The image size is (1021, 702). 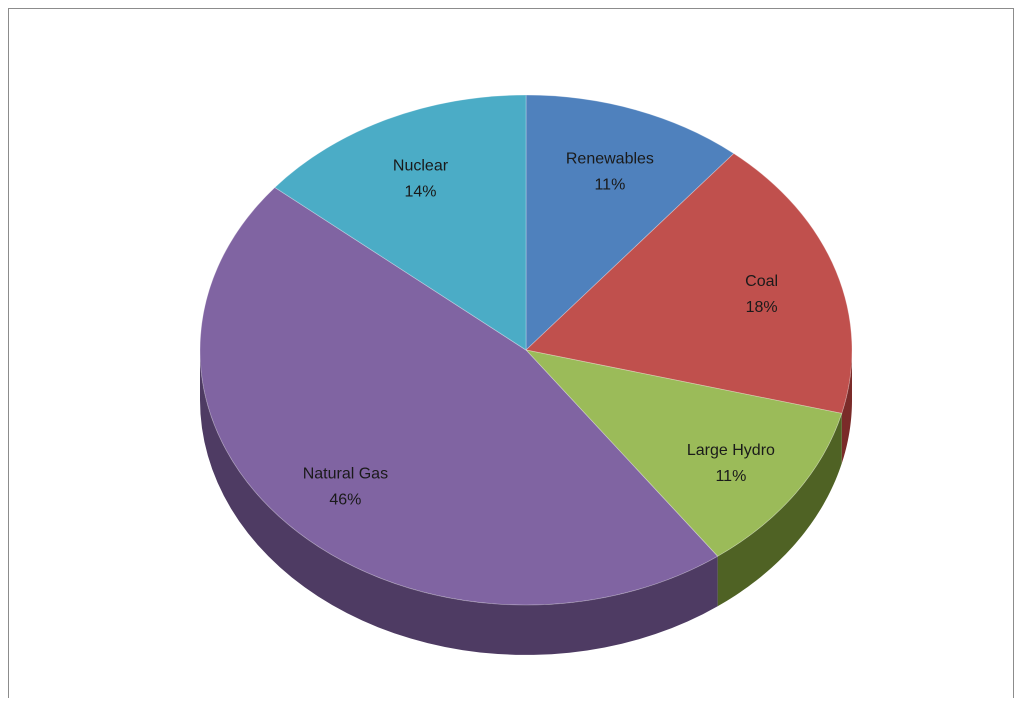 What do you see at coordinates (400, 222) in the screenshot?
I see `pie-slice-nuclear` at bounding box center [400, 222].